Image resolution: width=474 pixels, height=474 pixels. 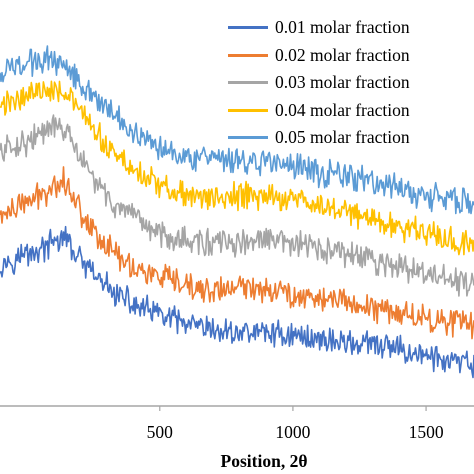 I want to click on legend-label-0.03: 0.03 molar fraction, so click(x=342, y=82).